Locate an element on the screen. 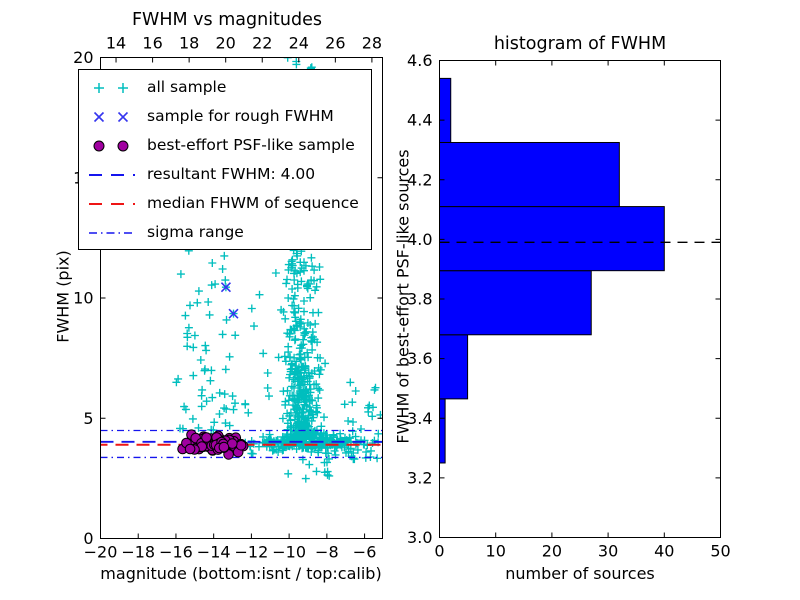  rough-fwhm-points is located at coordinates (229, 300).